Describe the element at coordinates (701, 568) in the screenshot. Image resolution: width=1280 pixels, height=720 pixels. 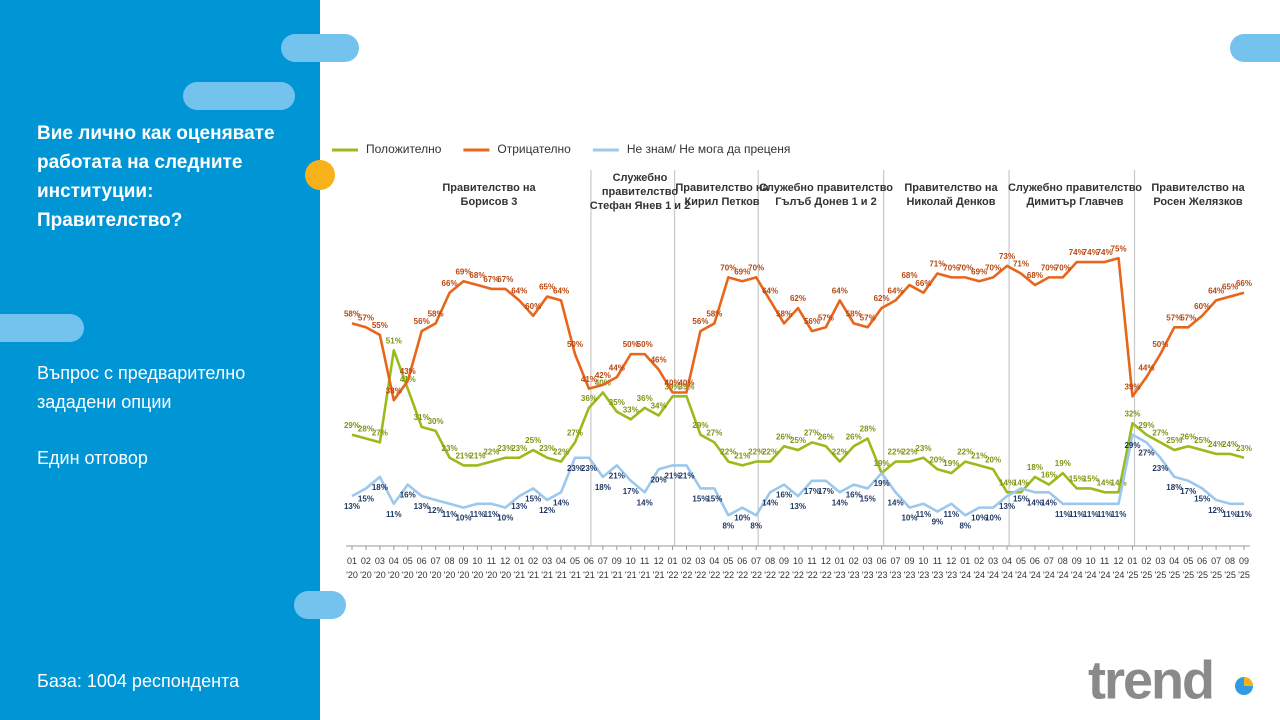
I see `x-tick-label: 03'22` at that location.